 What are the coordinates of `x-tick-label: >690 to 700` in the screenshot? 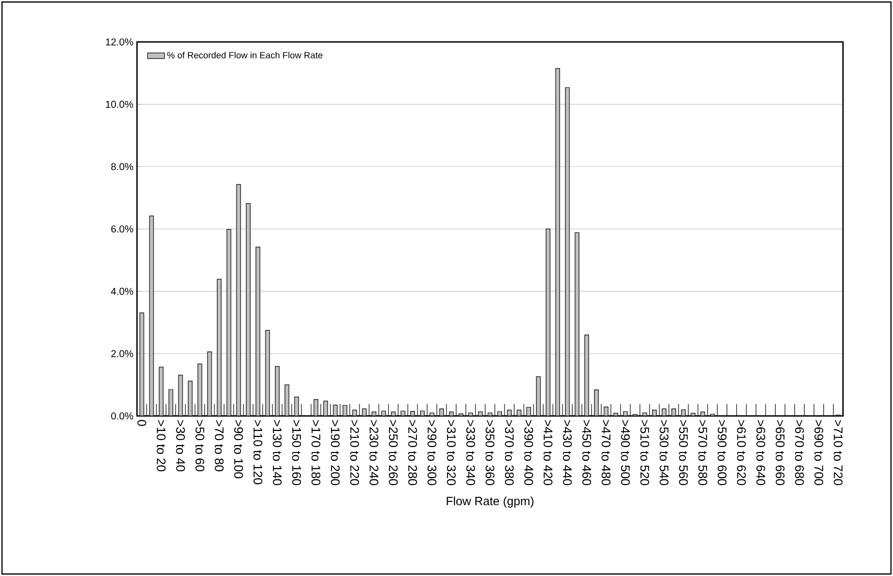 It's located at (819, 453).